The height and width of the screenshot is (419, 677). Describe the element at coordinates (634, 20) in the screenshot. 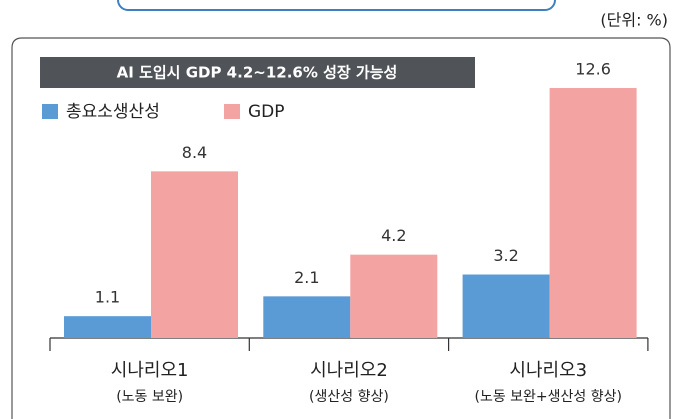

I see `unit-note: (단위: %)` at that location.